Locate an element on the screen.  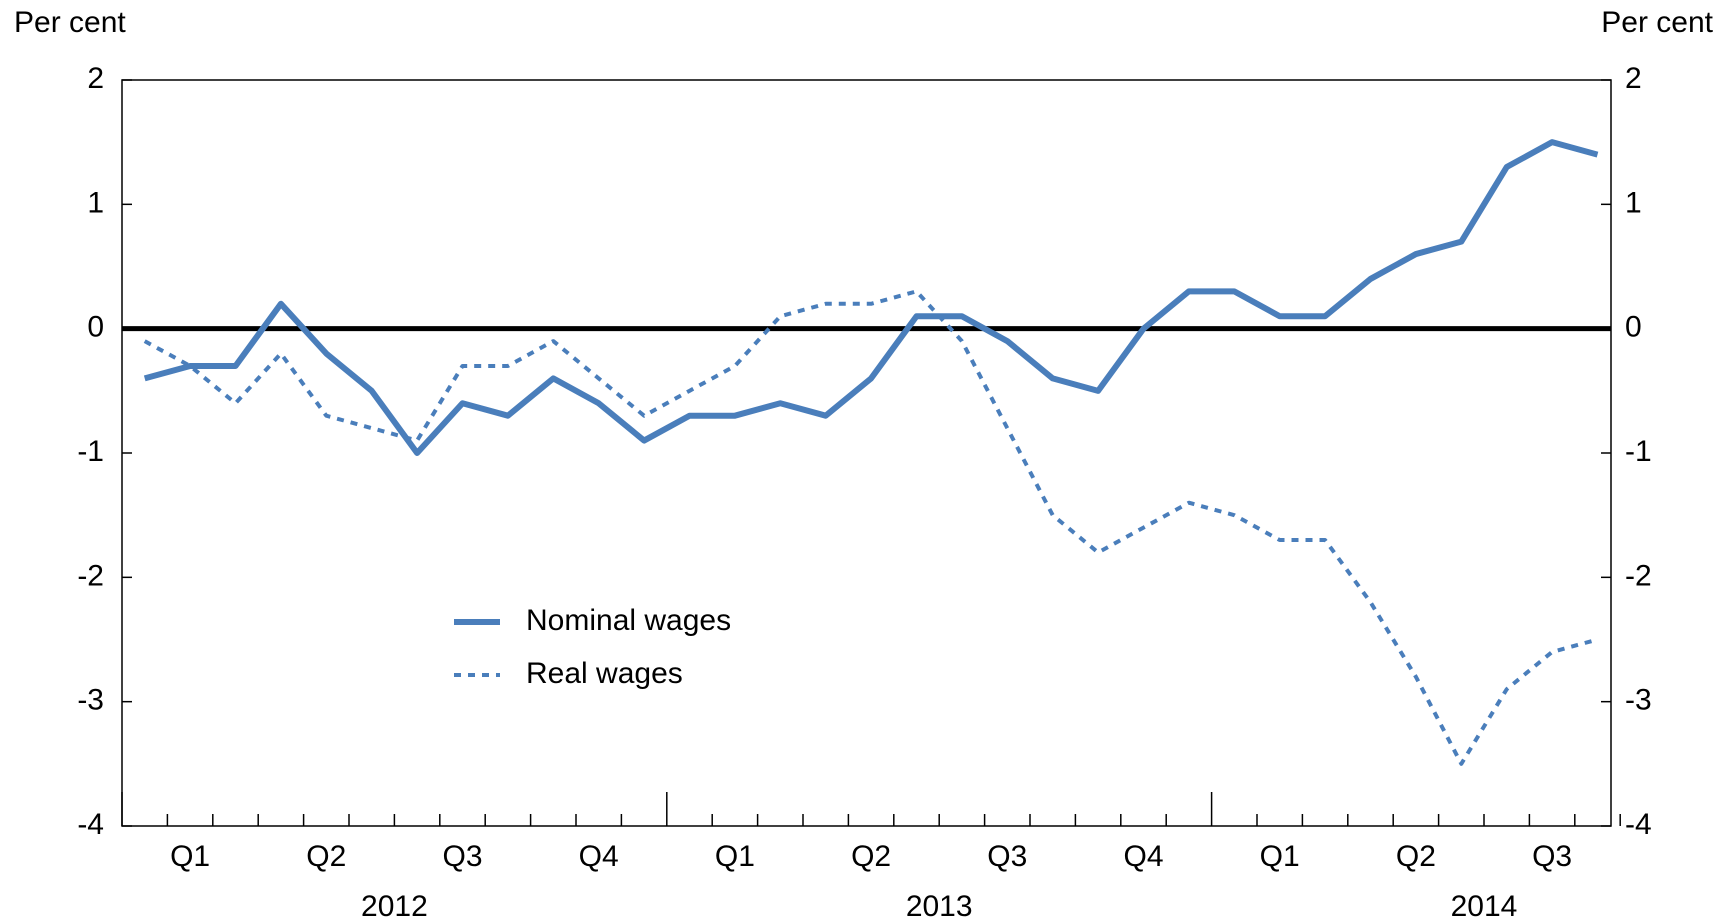
y-tick-label: 1 is located at coordinates (95, 202).